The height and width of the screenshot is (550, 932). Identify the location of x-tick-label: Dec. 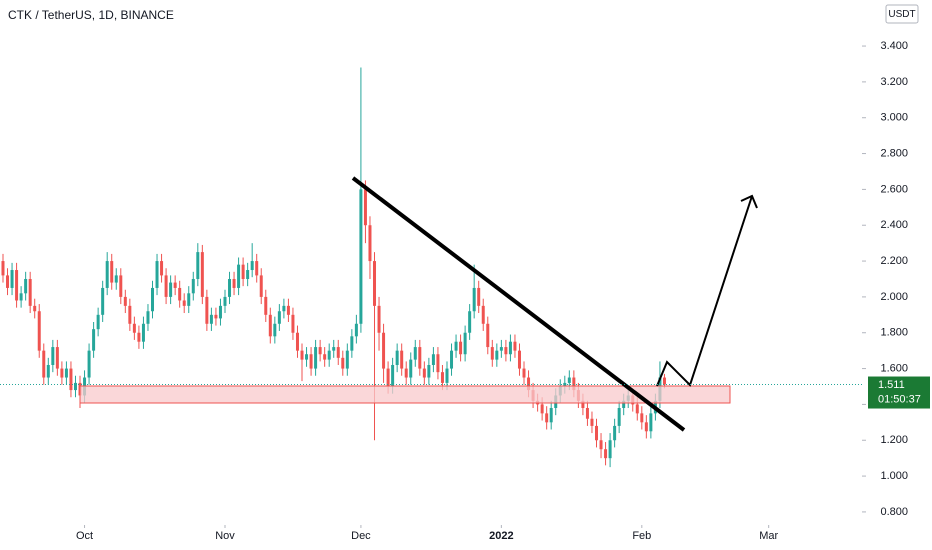
(361, 536).